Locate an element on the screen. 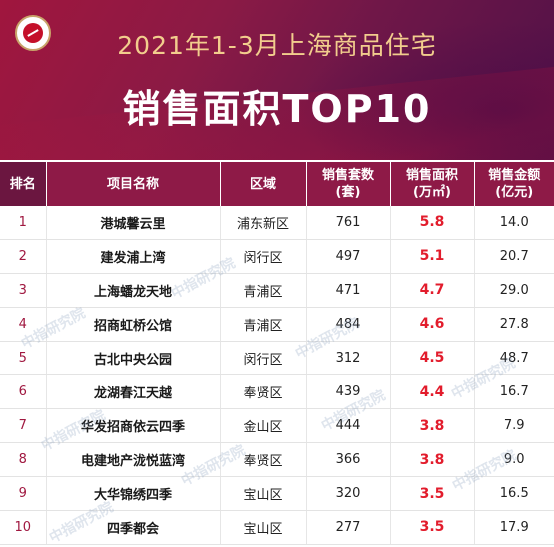 This screenshot has width=554, height=547. table-row: 2 建发浦上湾 闵行区 497 5.1 20.7 is located at coordinates (277, 256).